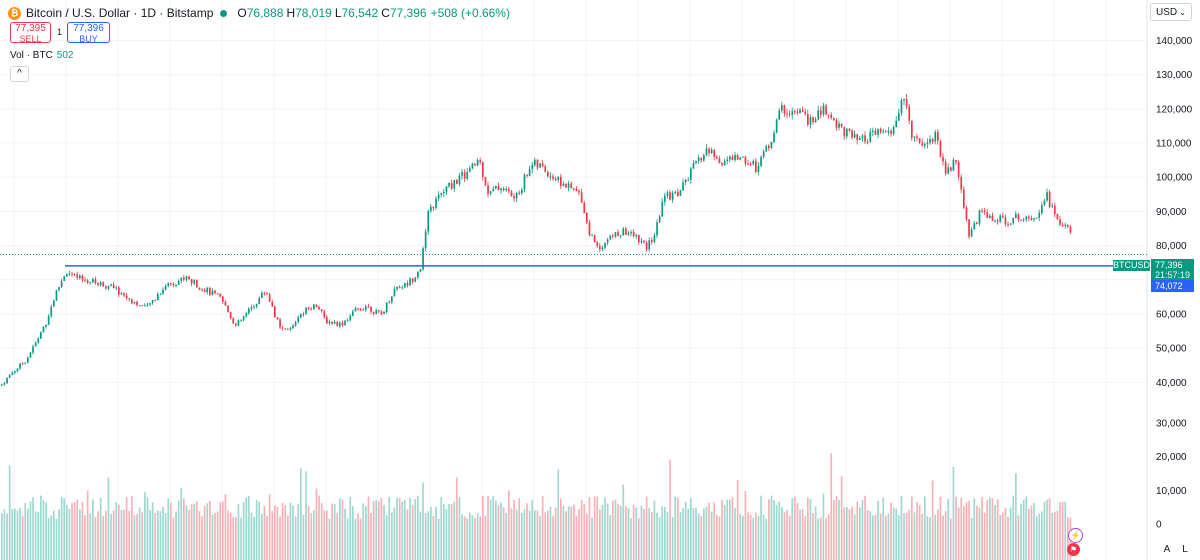 This screenshot has height=560, width=1200. I want to click on volume-tick-label: 0, so click(1159, 525).